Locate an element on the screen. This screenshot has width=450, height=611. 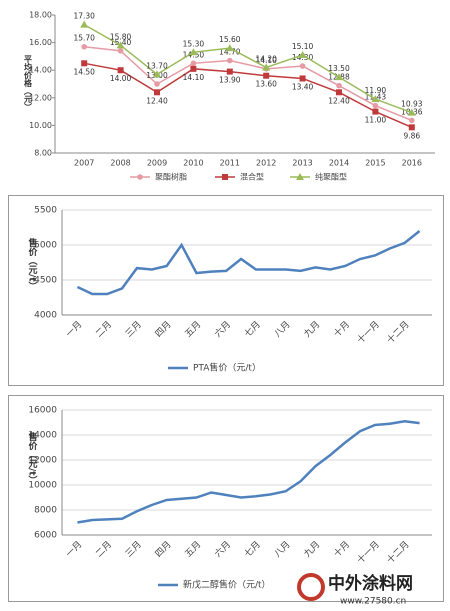
y-tick-label: 14000 is located at coordinates (42, 436).